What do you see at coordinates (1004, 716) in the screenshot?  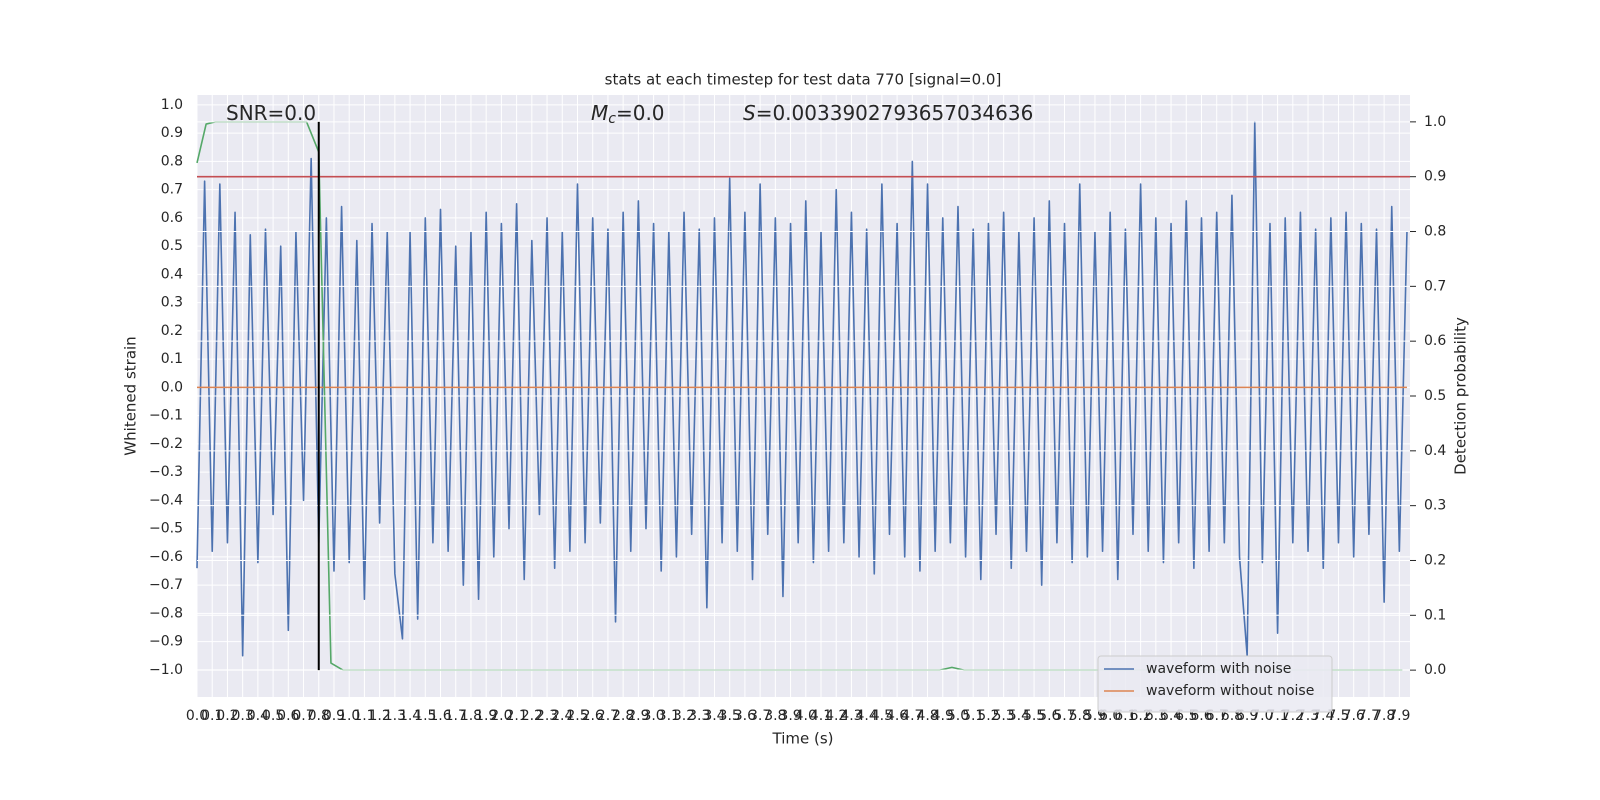 I see `x-tick-label: 5.3` at bounding box center [1004, 716].